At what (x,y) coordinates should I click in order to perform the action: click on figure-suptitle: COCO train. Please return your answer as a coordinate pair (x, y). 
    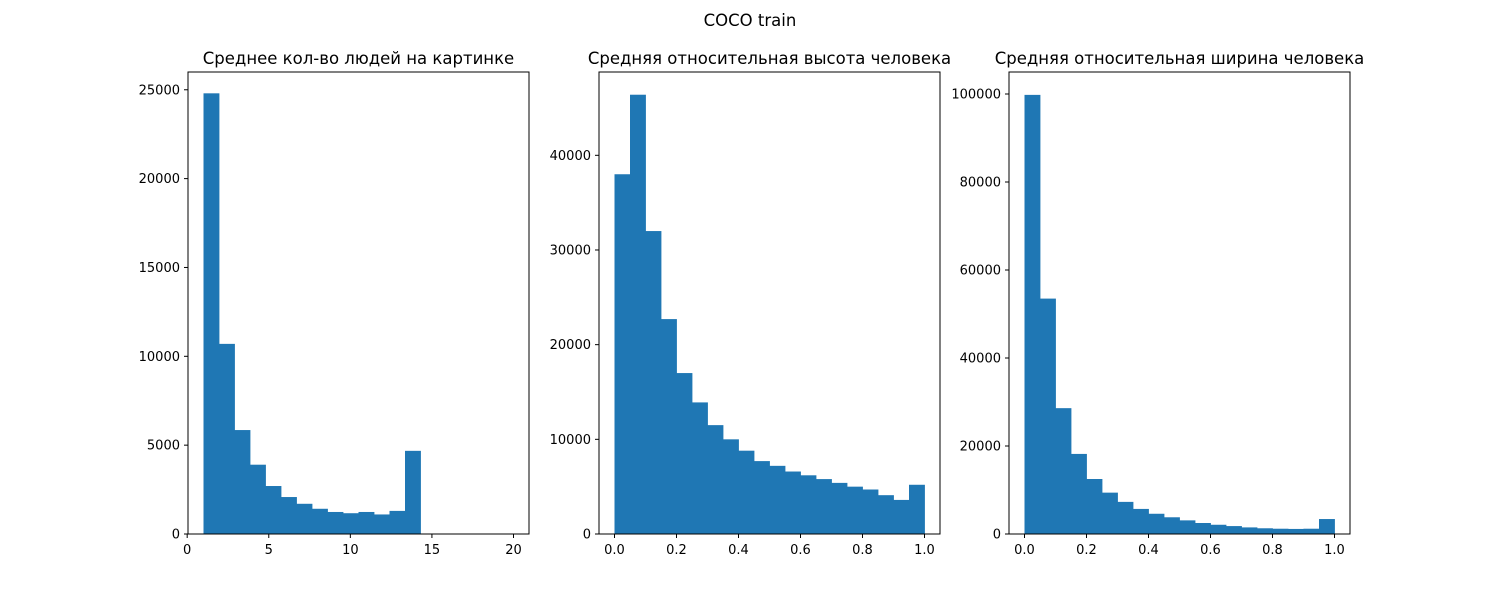
    Looking at the image, I should click on (750, 20).